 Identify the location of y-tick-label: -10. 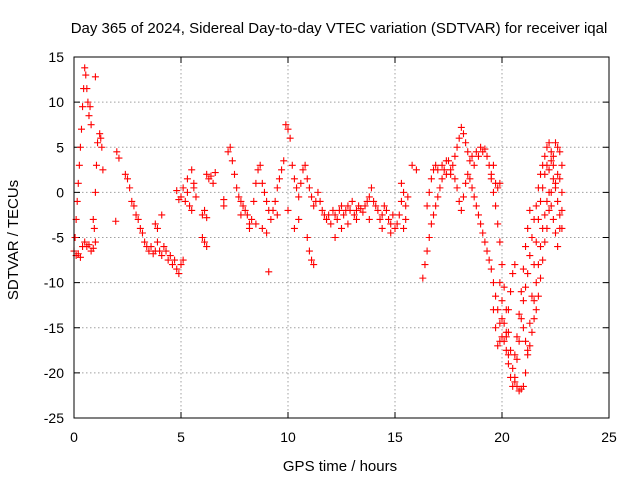
(54, 283).